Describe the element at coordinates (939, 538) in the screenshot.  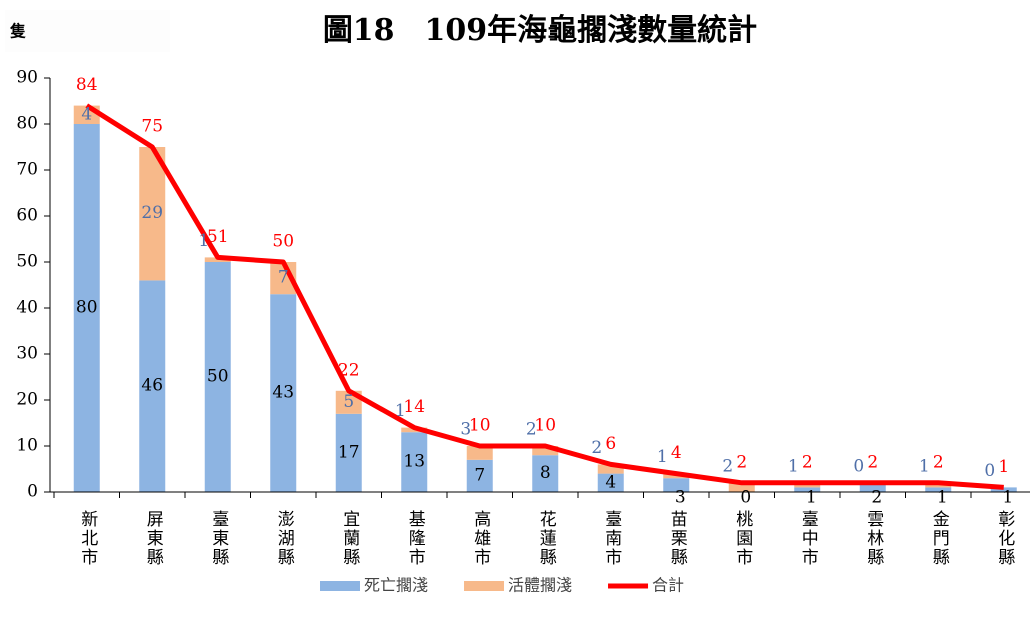
I see `x-tick-label: 金門縣` at that location.